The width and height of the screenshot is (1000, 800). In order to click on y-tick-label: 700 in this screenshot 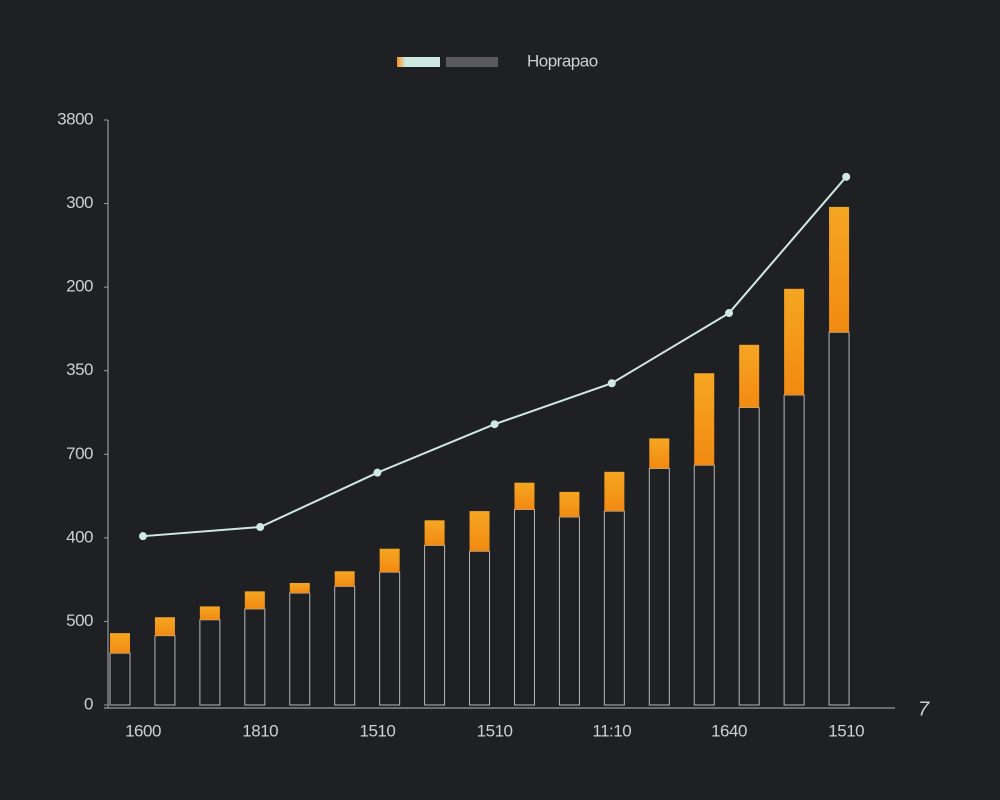, I will do `click(79, 453)`.